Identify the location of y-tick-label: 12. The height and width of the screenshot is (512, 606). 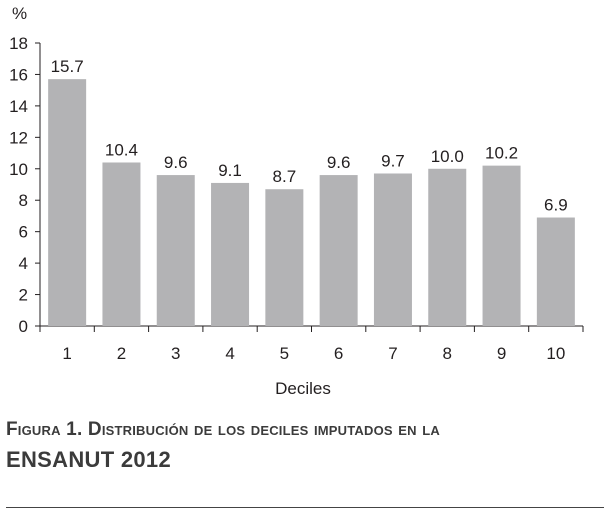
(18, 137).